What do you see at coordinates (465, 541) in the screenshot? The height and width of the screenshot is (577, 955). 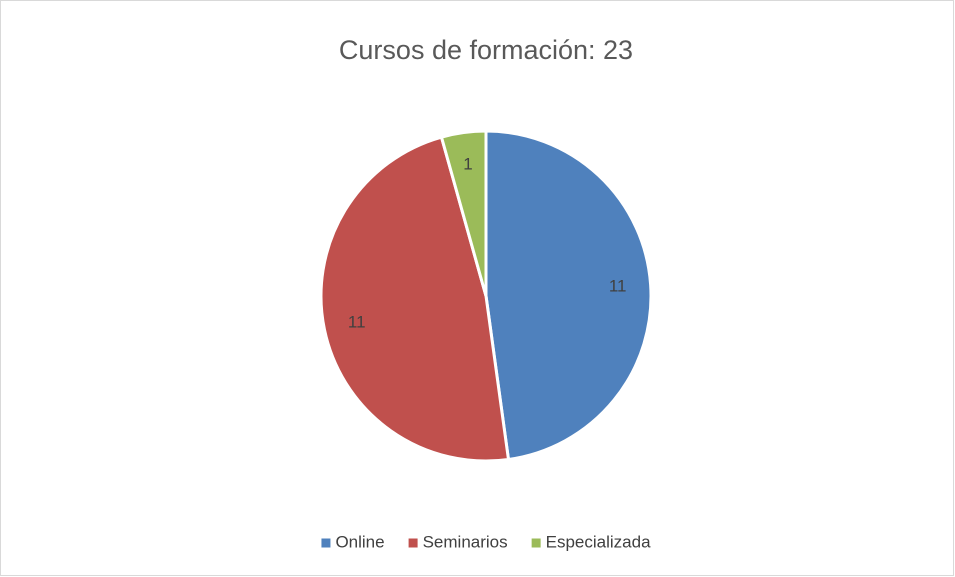 I see `legend-label: Seminarios` at bounding box center [465, 541].